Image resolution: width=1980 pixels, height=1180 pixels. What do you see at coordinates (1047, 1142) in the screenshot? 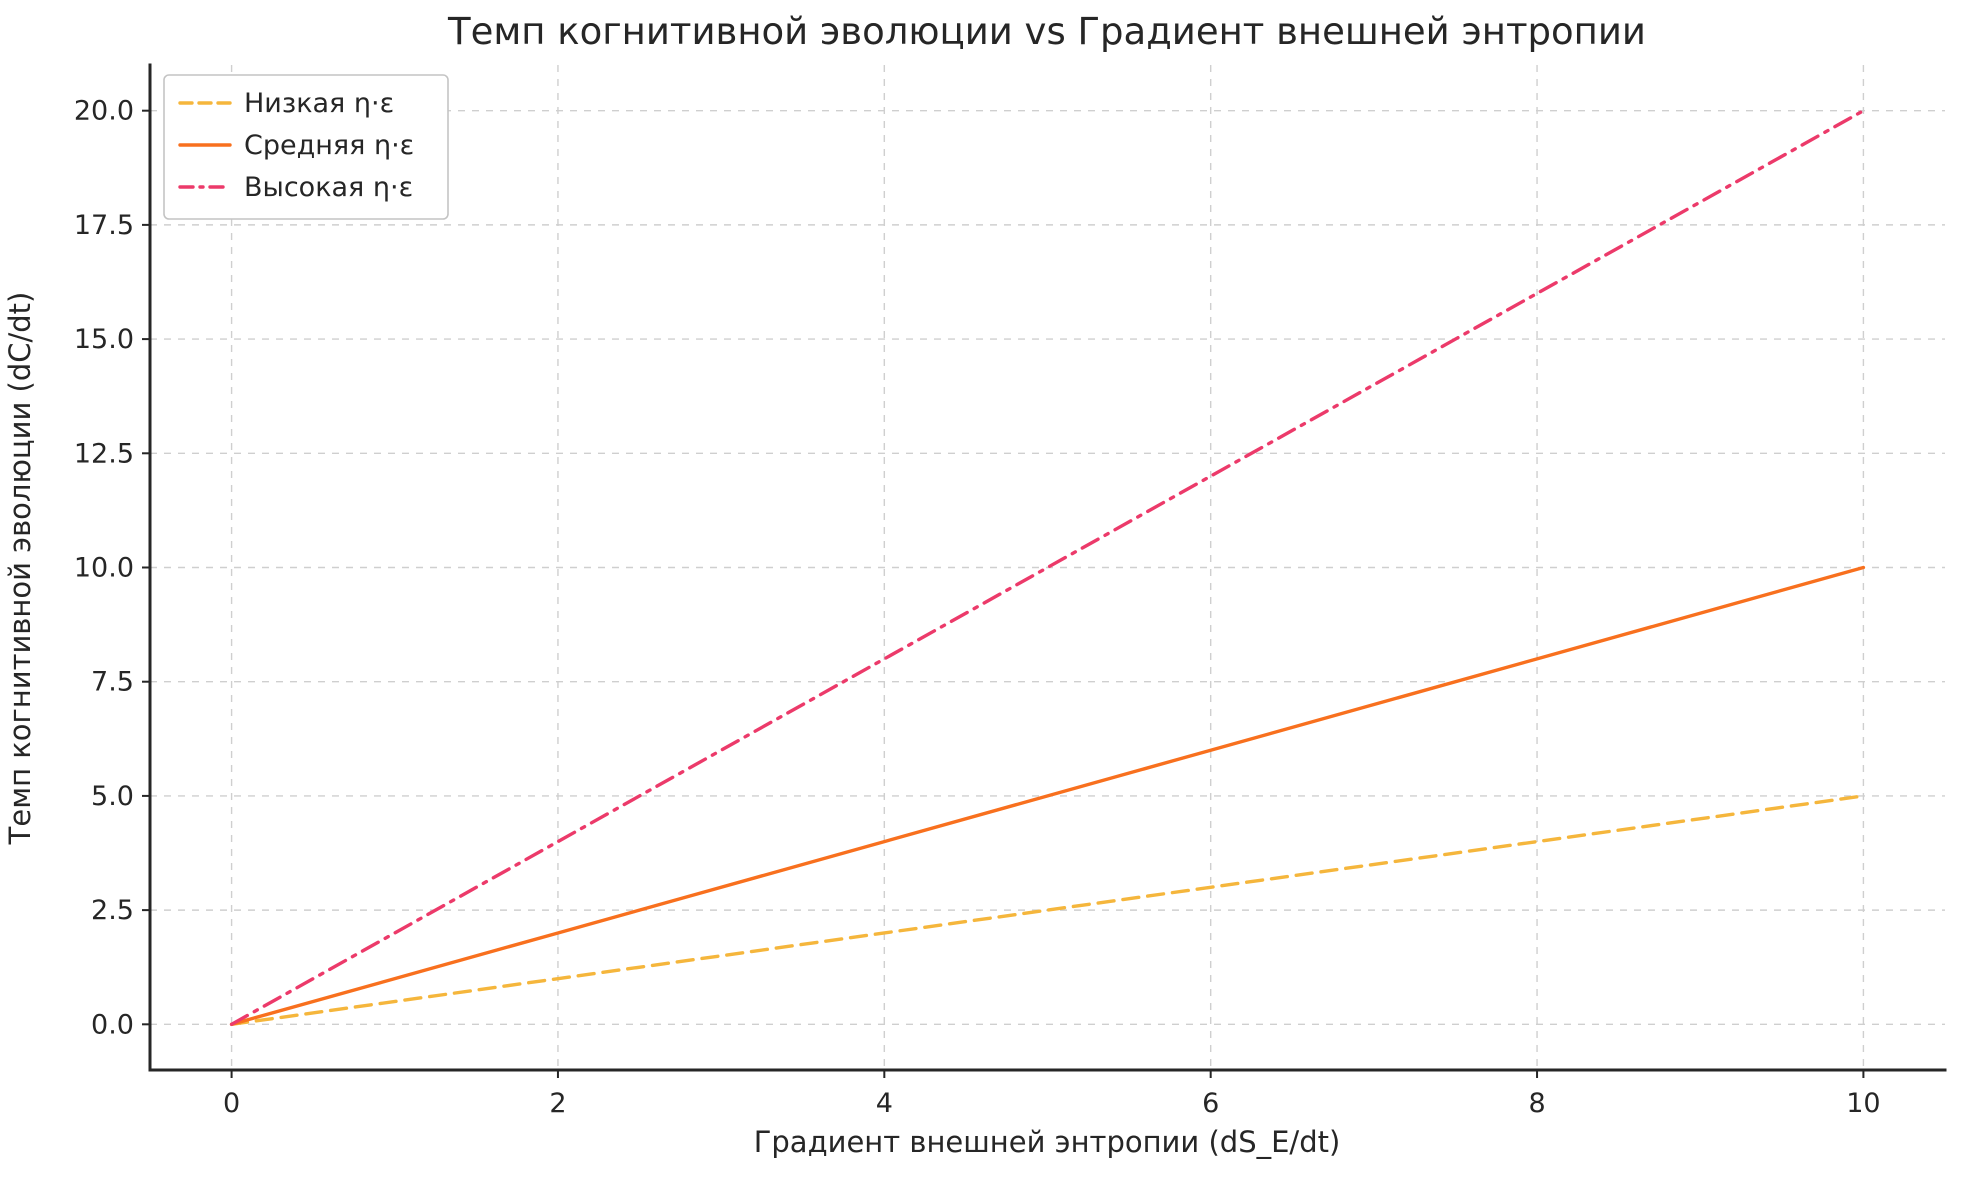
I see `x-axis-label: Градиент внешней энтропии (dS_E/dt)` at bounding box center [1047, 1142].